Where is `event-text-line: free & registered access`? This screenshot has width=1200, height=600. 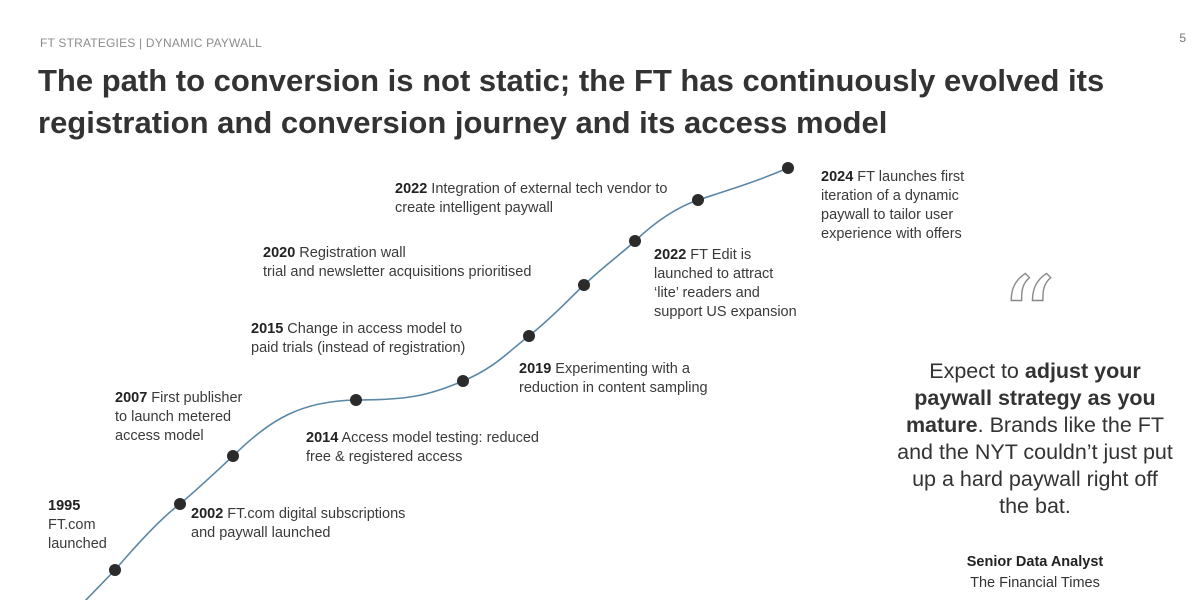 event-text-line: free & registered access is located at coordinates (384, 457).